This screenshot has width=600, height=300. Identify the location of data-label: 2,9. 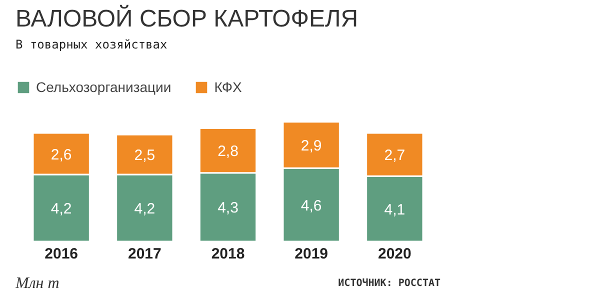
(311, 146).